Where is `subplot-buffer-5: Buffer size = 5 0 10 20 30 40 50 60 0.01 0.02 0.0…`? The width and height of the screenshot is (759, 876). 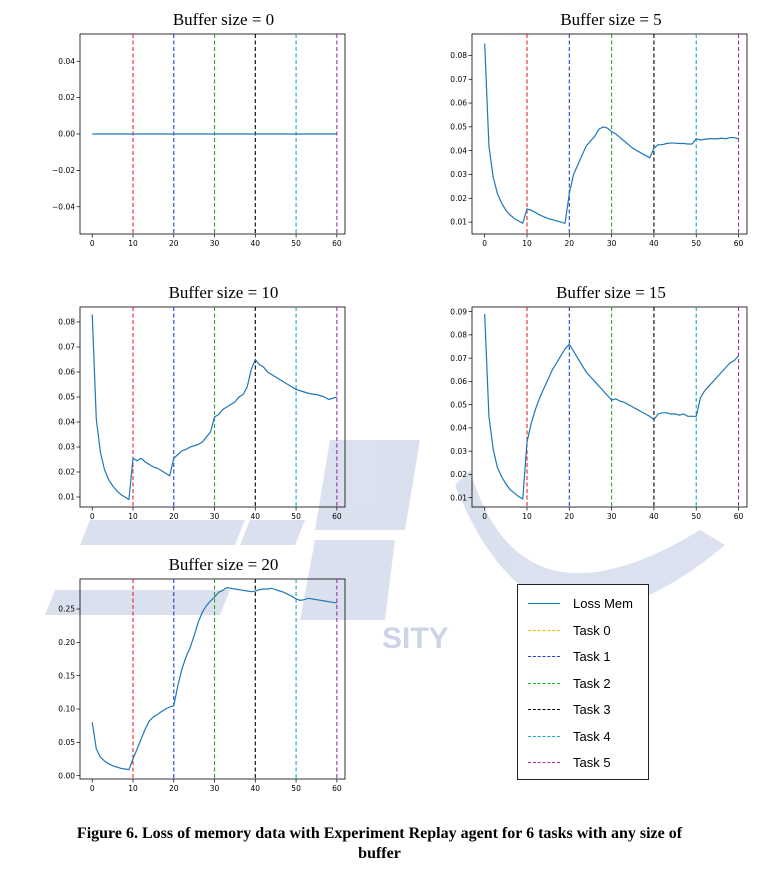 subplot-buffer-5: Buffer size = 5 0 10 20 30 40 50 60 0.01 0.02 0.0… is located at coordinates (596, 135).